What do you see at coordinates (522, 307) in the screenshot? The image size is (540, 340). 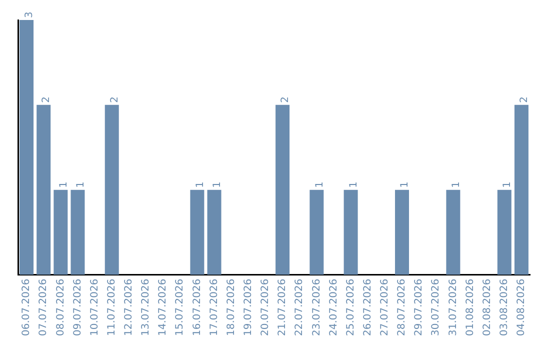 I see `x-tick-label: 04.08.2026` at bounding box center [522, 307].